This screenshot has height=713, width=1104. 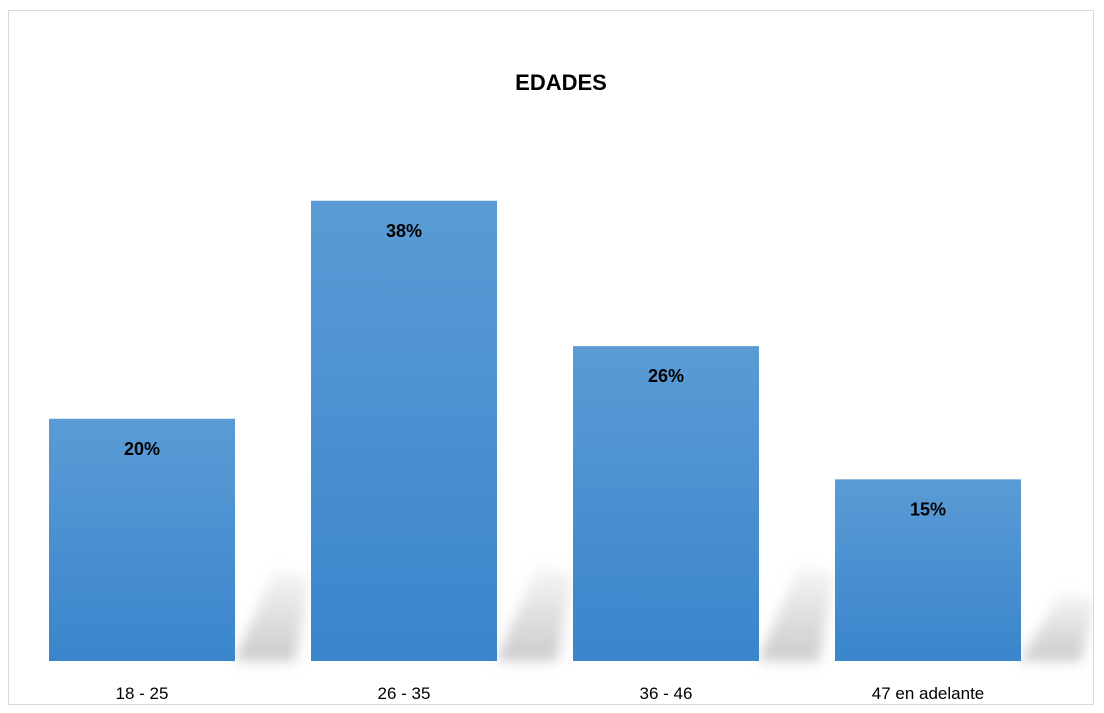 I want to click on data-label: 20%, so click(x=142, y=449).